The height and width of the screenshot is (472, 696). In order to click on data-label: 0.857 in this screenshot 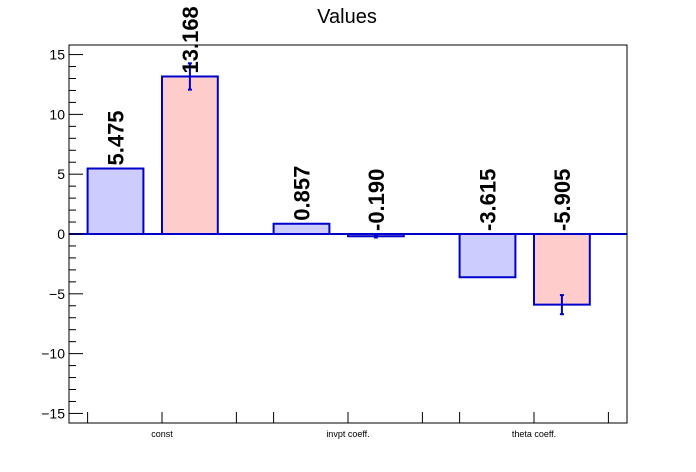, I will do `click(302, 193)`.